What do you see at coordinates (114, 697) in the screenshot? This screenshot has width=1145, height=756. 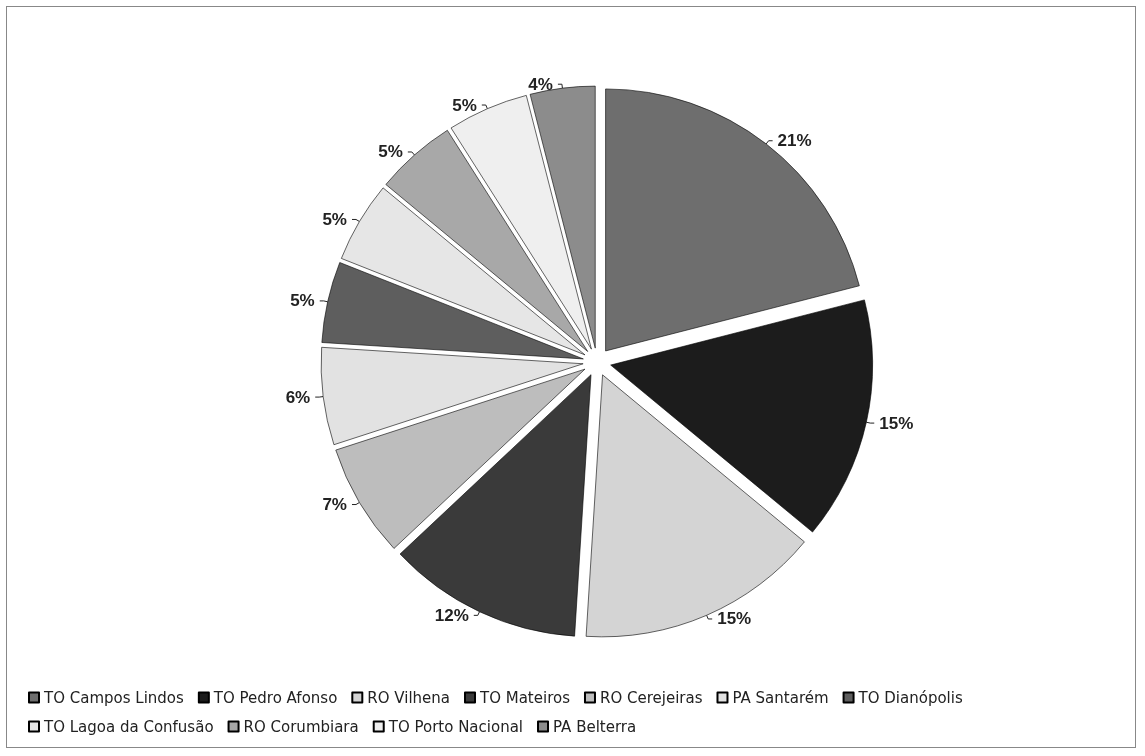 I see `legend-label: TO Campos Lindos` at bounding box center [114, 697].